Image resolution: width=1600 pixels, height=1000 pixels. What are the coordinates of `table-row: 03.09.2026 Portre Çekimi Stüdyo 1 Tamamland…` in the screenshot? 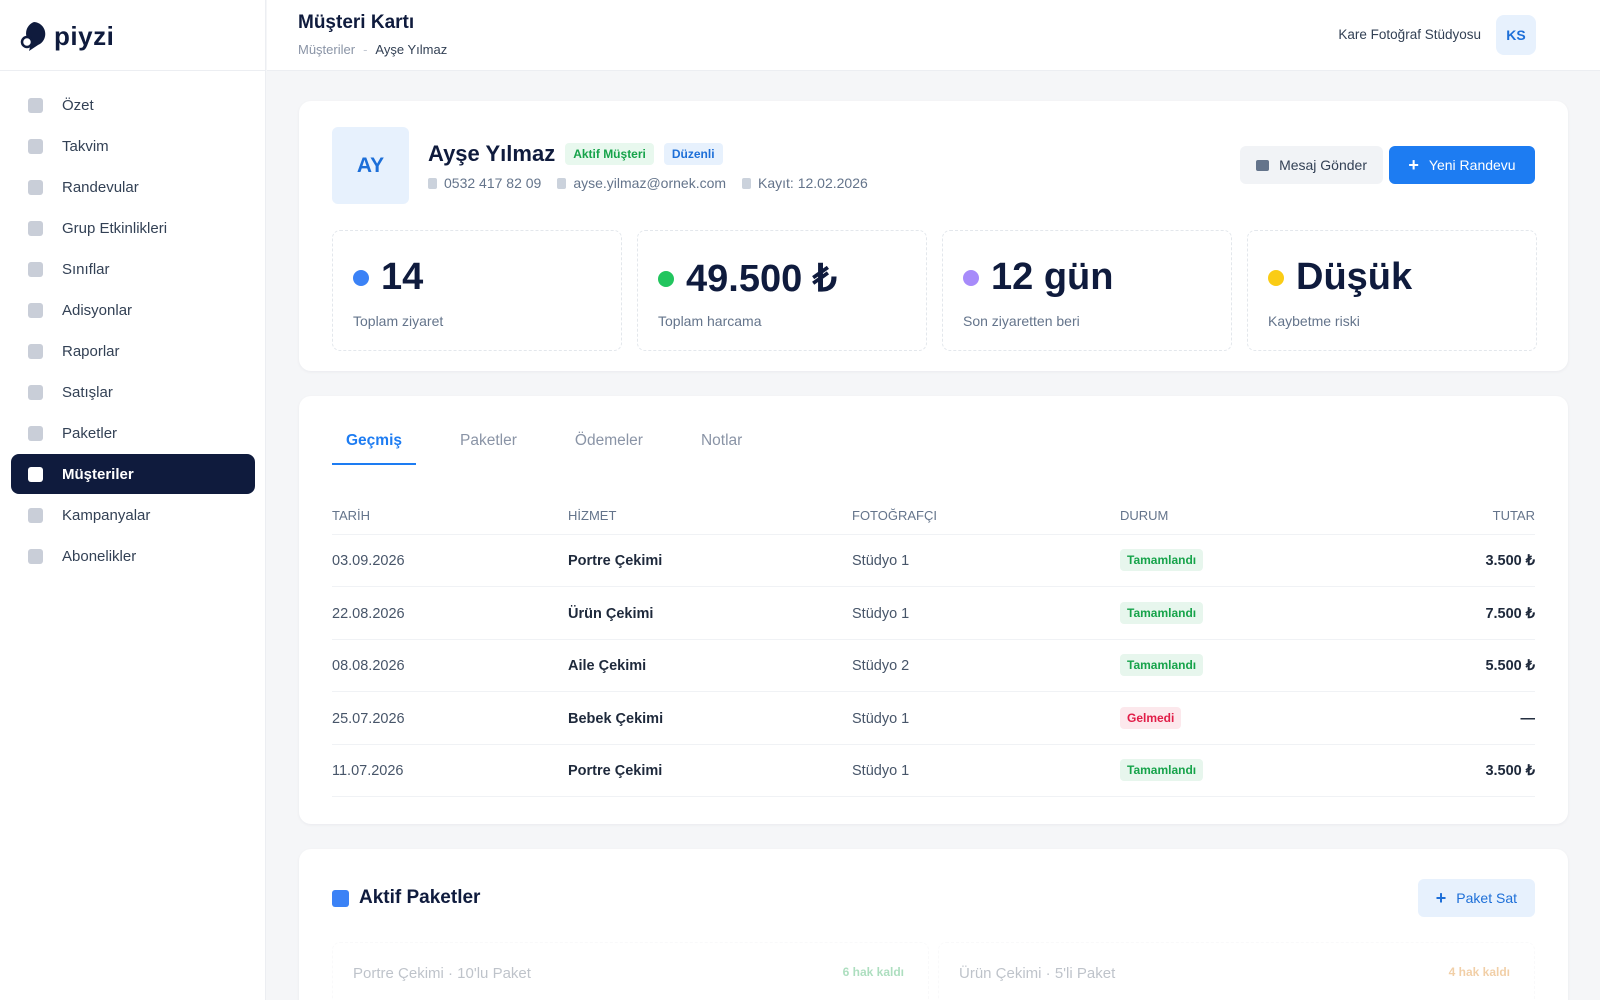 It's located at (933, 561).